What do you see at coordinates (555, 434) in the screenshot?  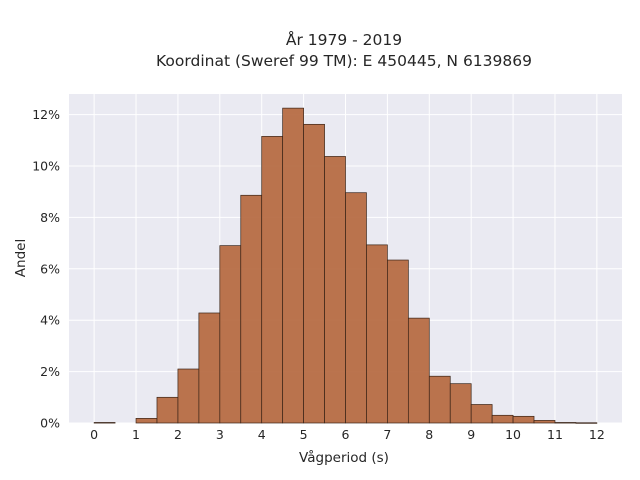 I see `x-tick-label: 11` at bounding box center [555, 434].